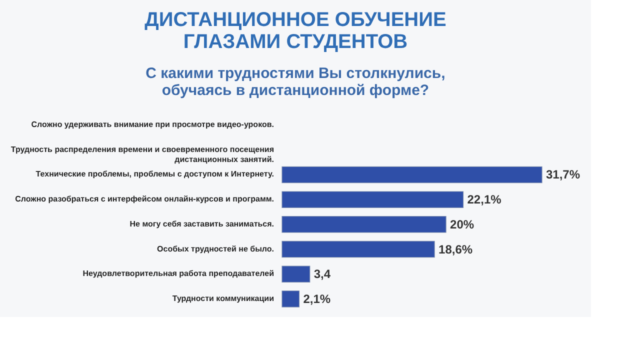  I want to click on y-tick-label: Турдности коммуникации, so click(223, 298).